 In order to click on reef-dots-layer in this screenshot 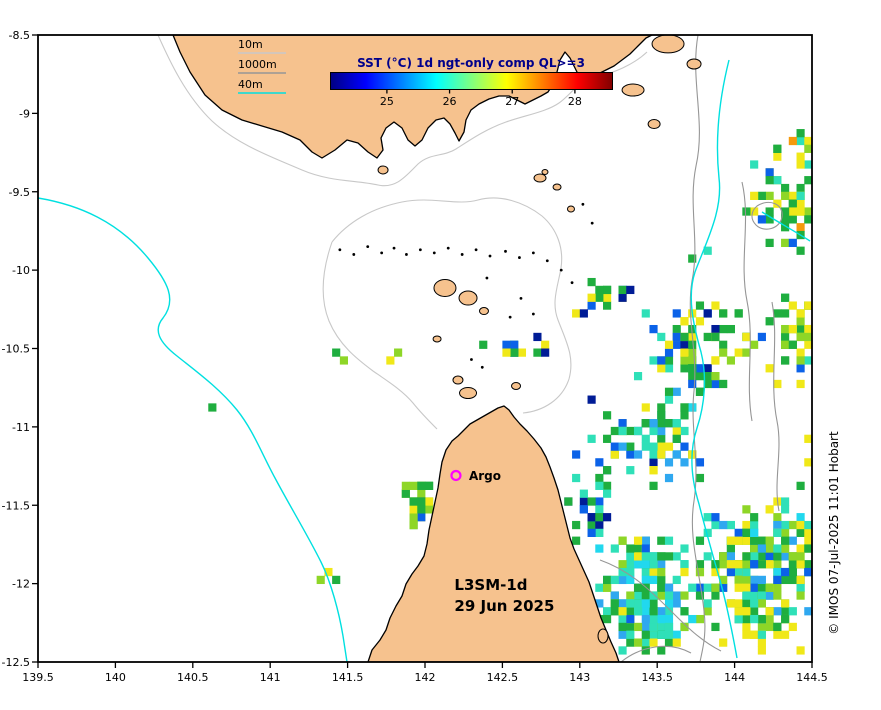, I will do `click(466, 285)`.